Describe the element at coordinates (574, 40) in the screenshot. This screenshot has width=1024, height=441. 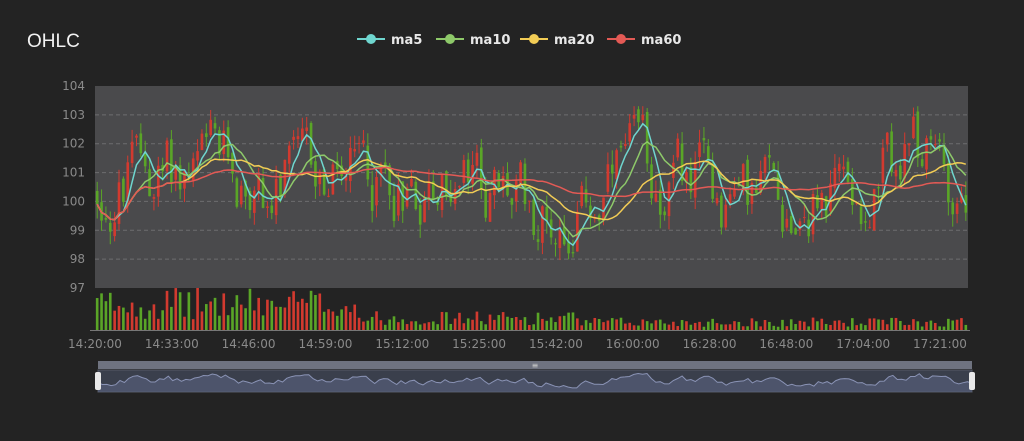
I see `legend-ma20-label: ma20` at that location.